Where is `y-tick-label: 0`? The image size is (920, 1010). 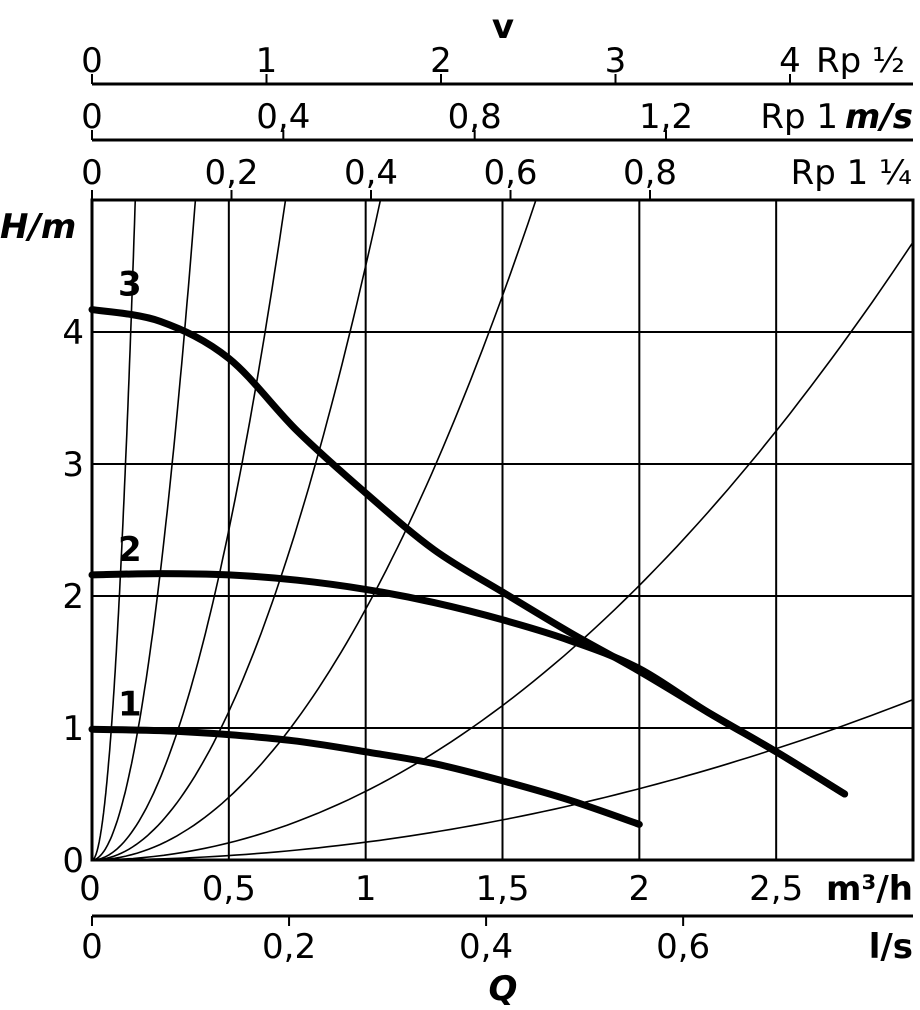 y-tick-label: 0 is located at coordinates (73, 861).